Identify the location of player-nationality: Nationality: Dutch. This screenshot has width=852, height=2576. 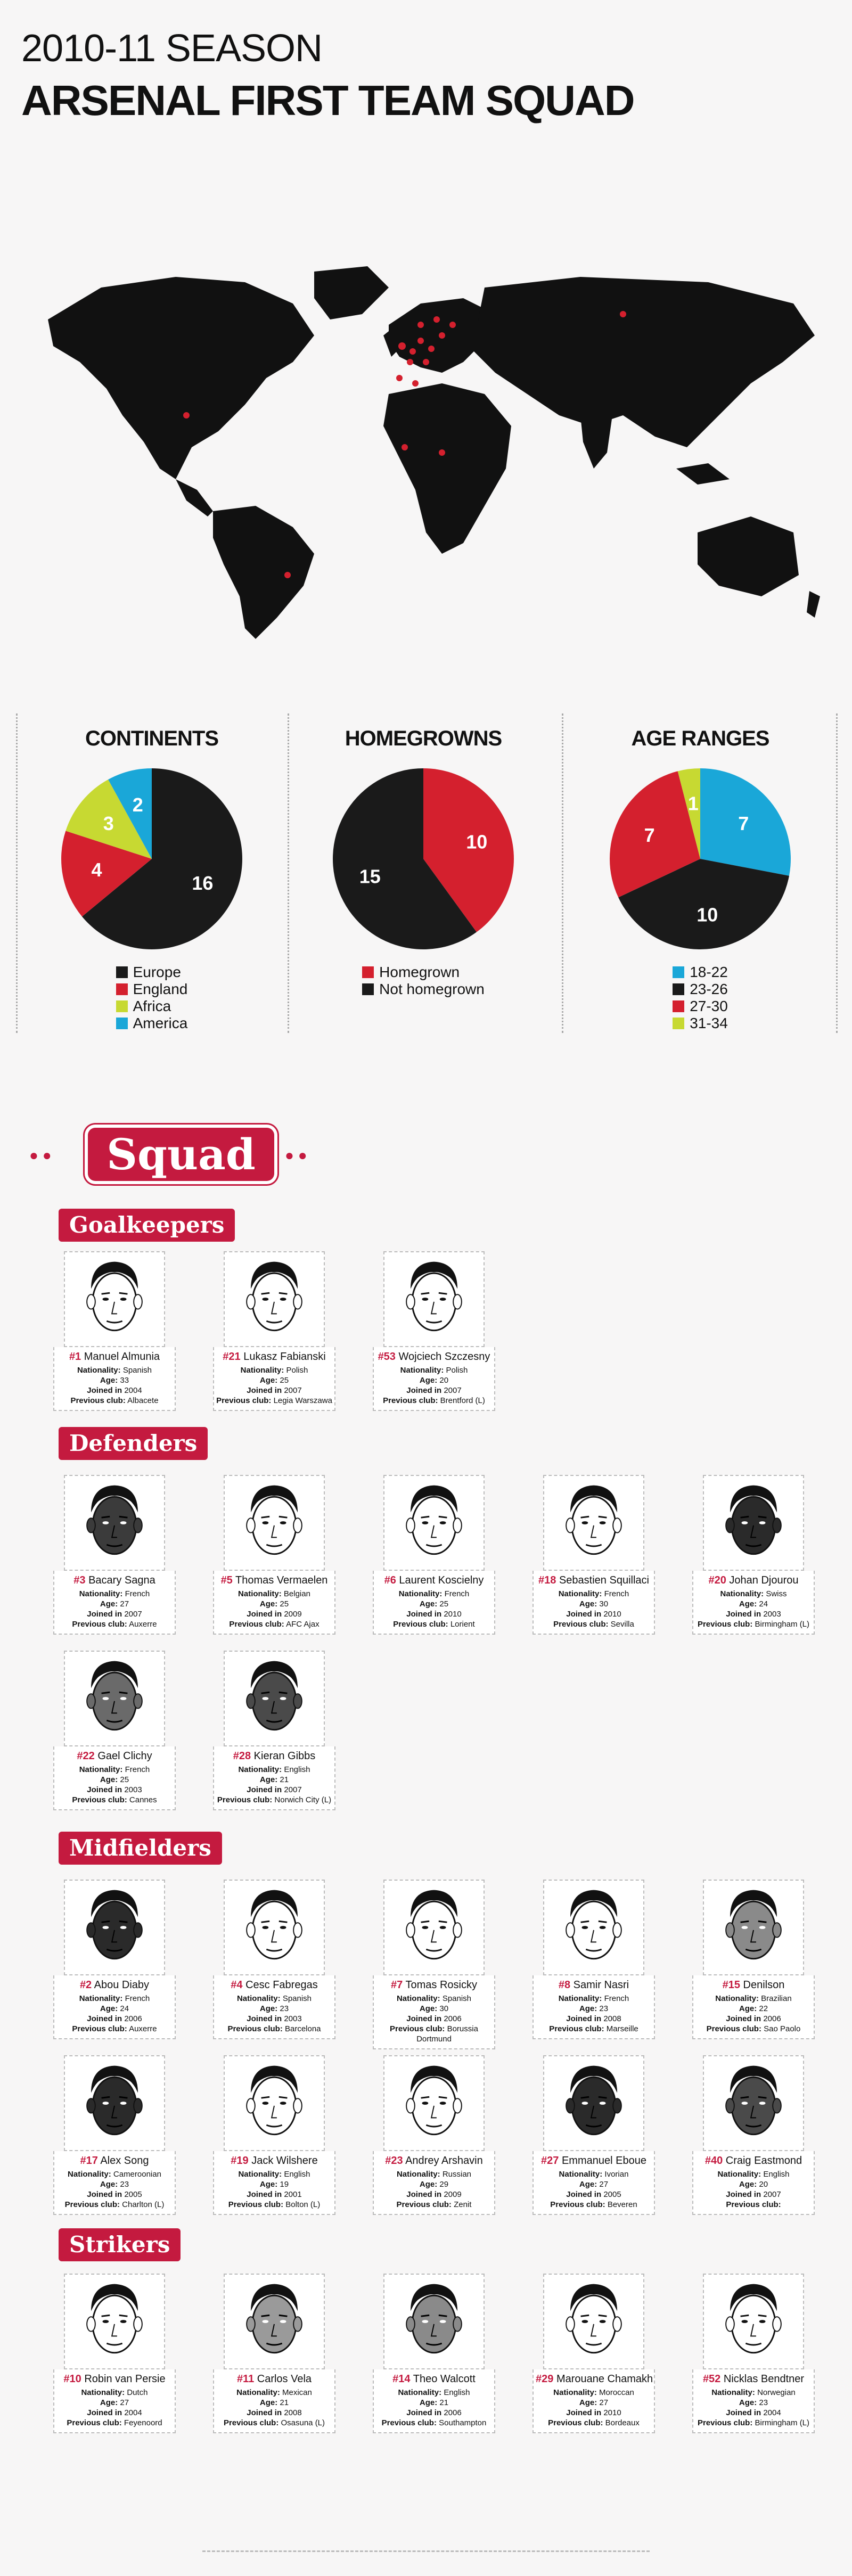
(114, 2392).